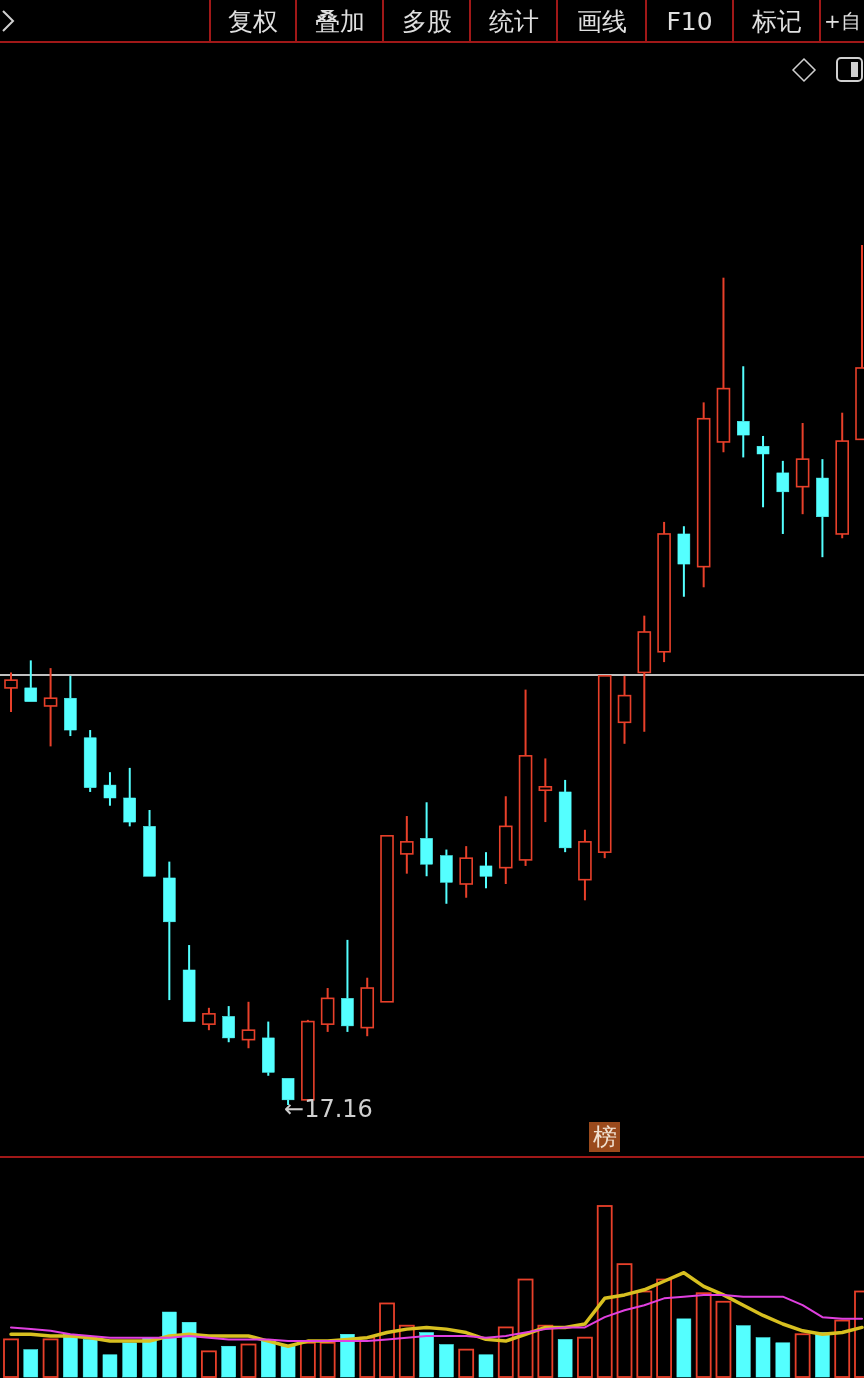 This screenshot has width=864, height=1378. I want to click on text: 多股, so click(426, 21).